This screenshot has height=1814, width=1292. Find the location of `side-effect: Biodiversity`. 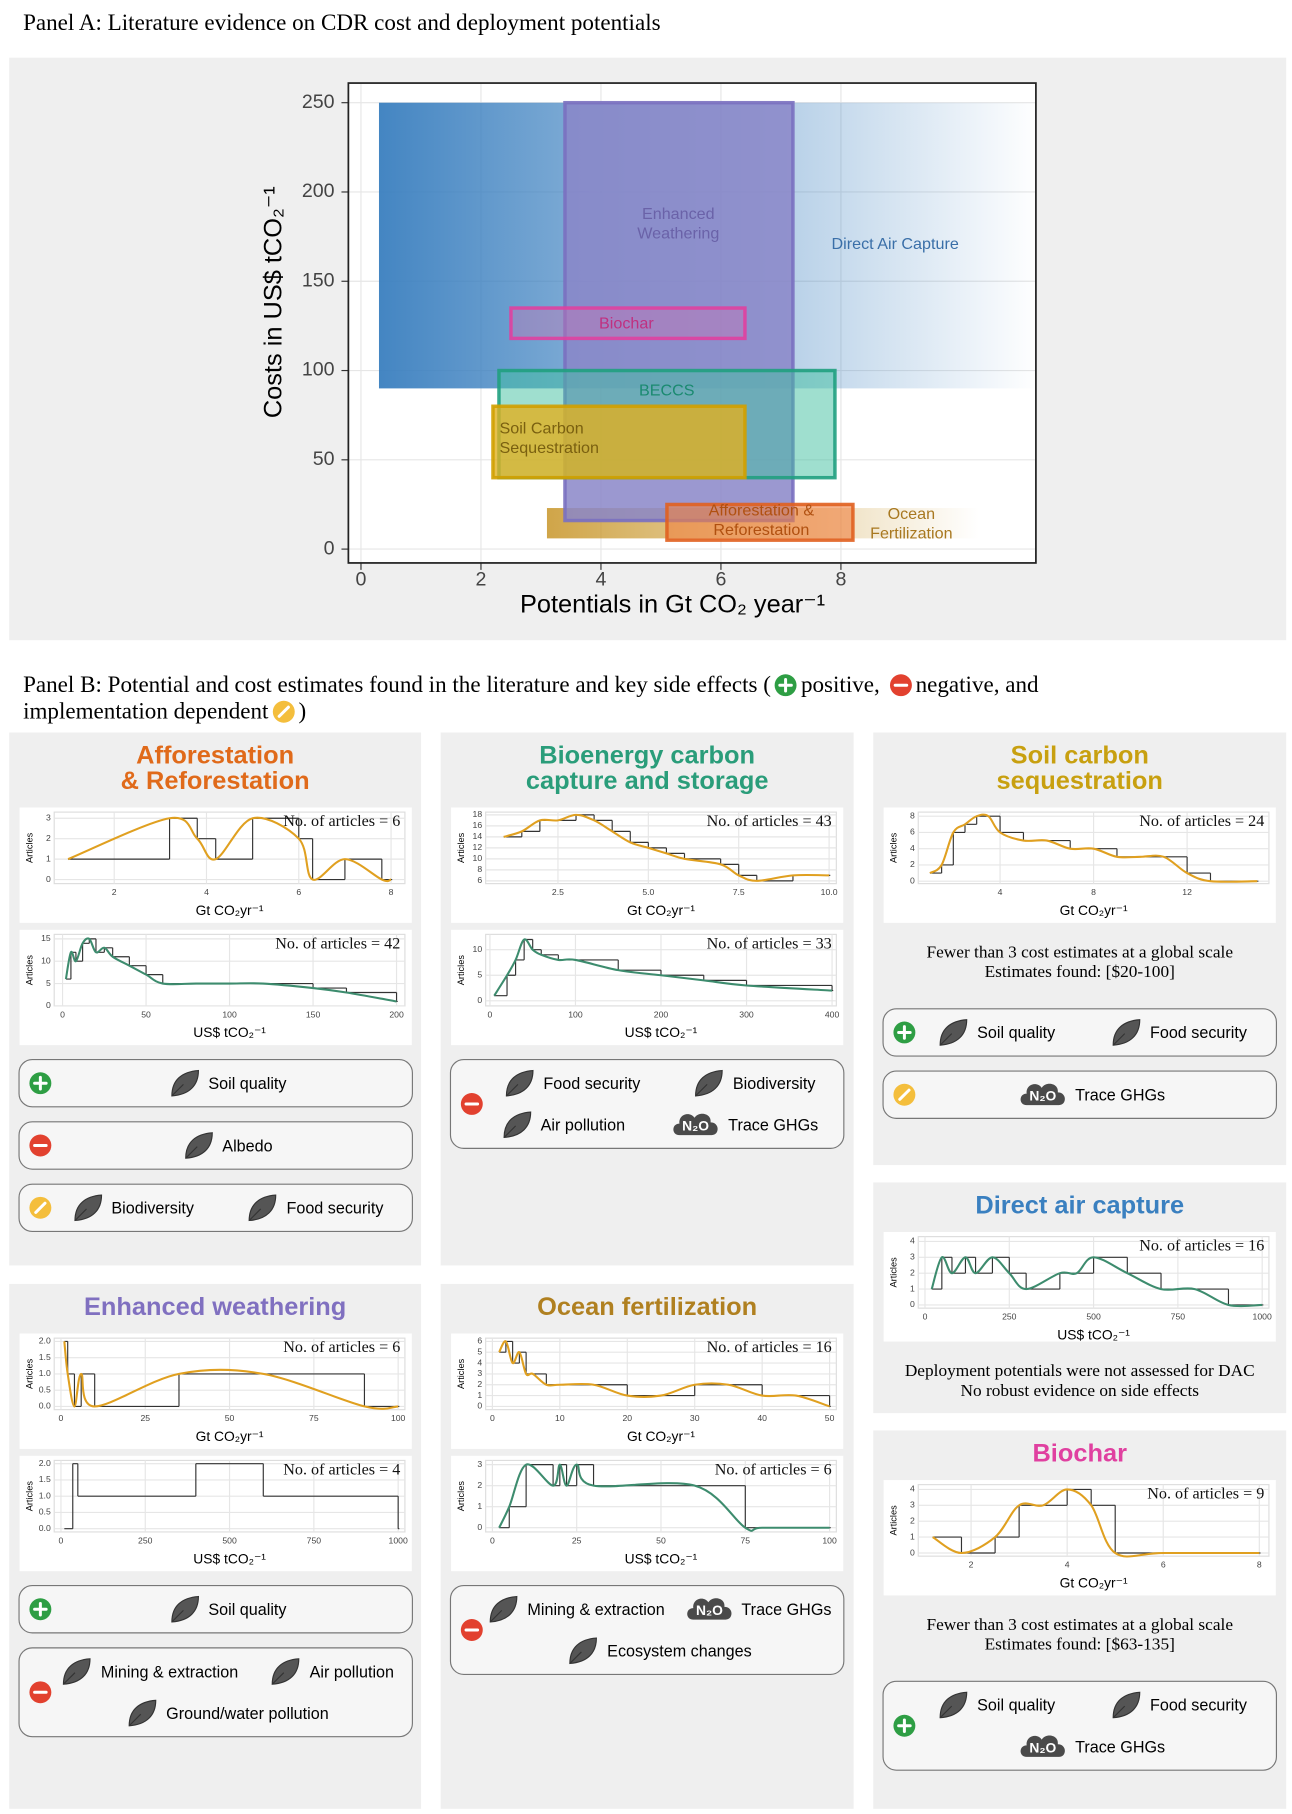

side-effect: Biodiversity is located at coordinates (753, 1083).